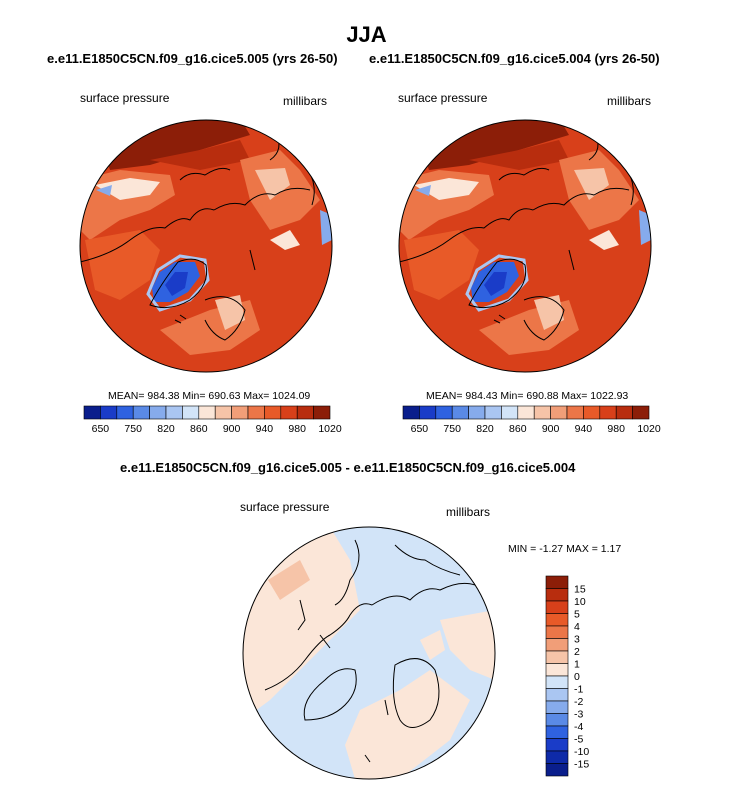 Image resolution: width=733 pixels, height=788 pixels. Describe the element at coordinates (468, 512) in the screenshot. I see `panel-c-units-label: millibars` at that location.